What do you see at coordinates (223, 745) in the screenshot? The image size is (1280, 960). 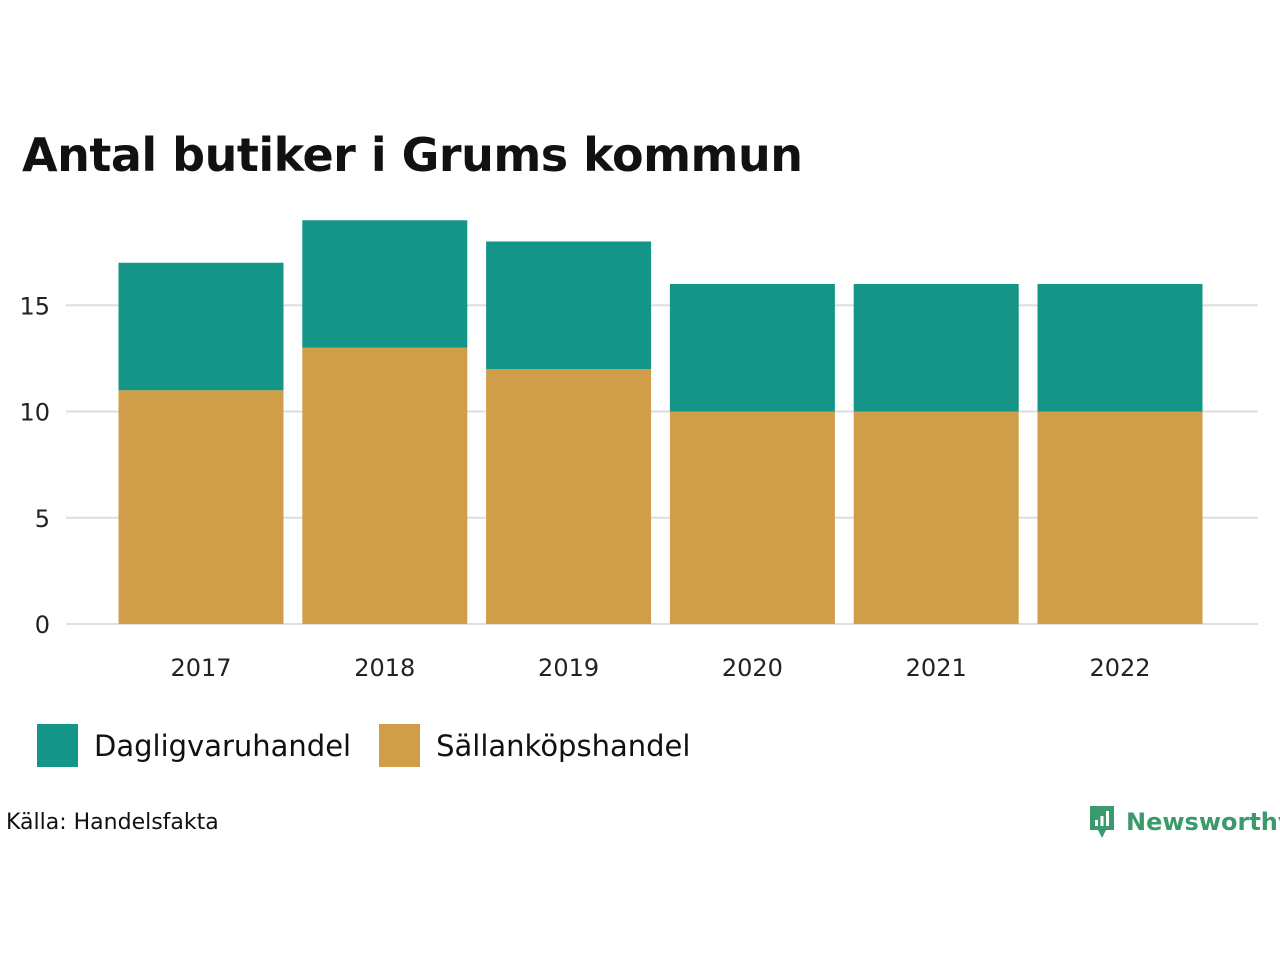 I see `legend-label-dagligvaruhandel: Dagligvaruhandel` at bounding box center [223, 745].